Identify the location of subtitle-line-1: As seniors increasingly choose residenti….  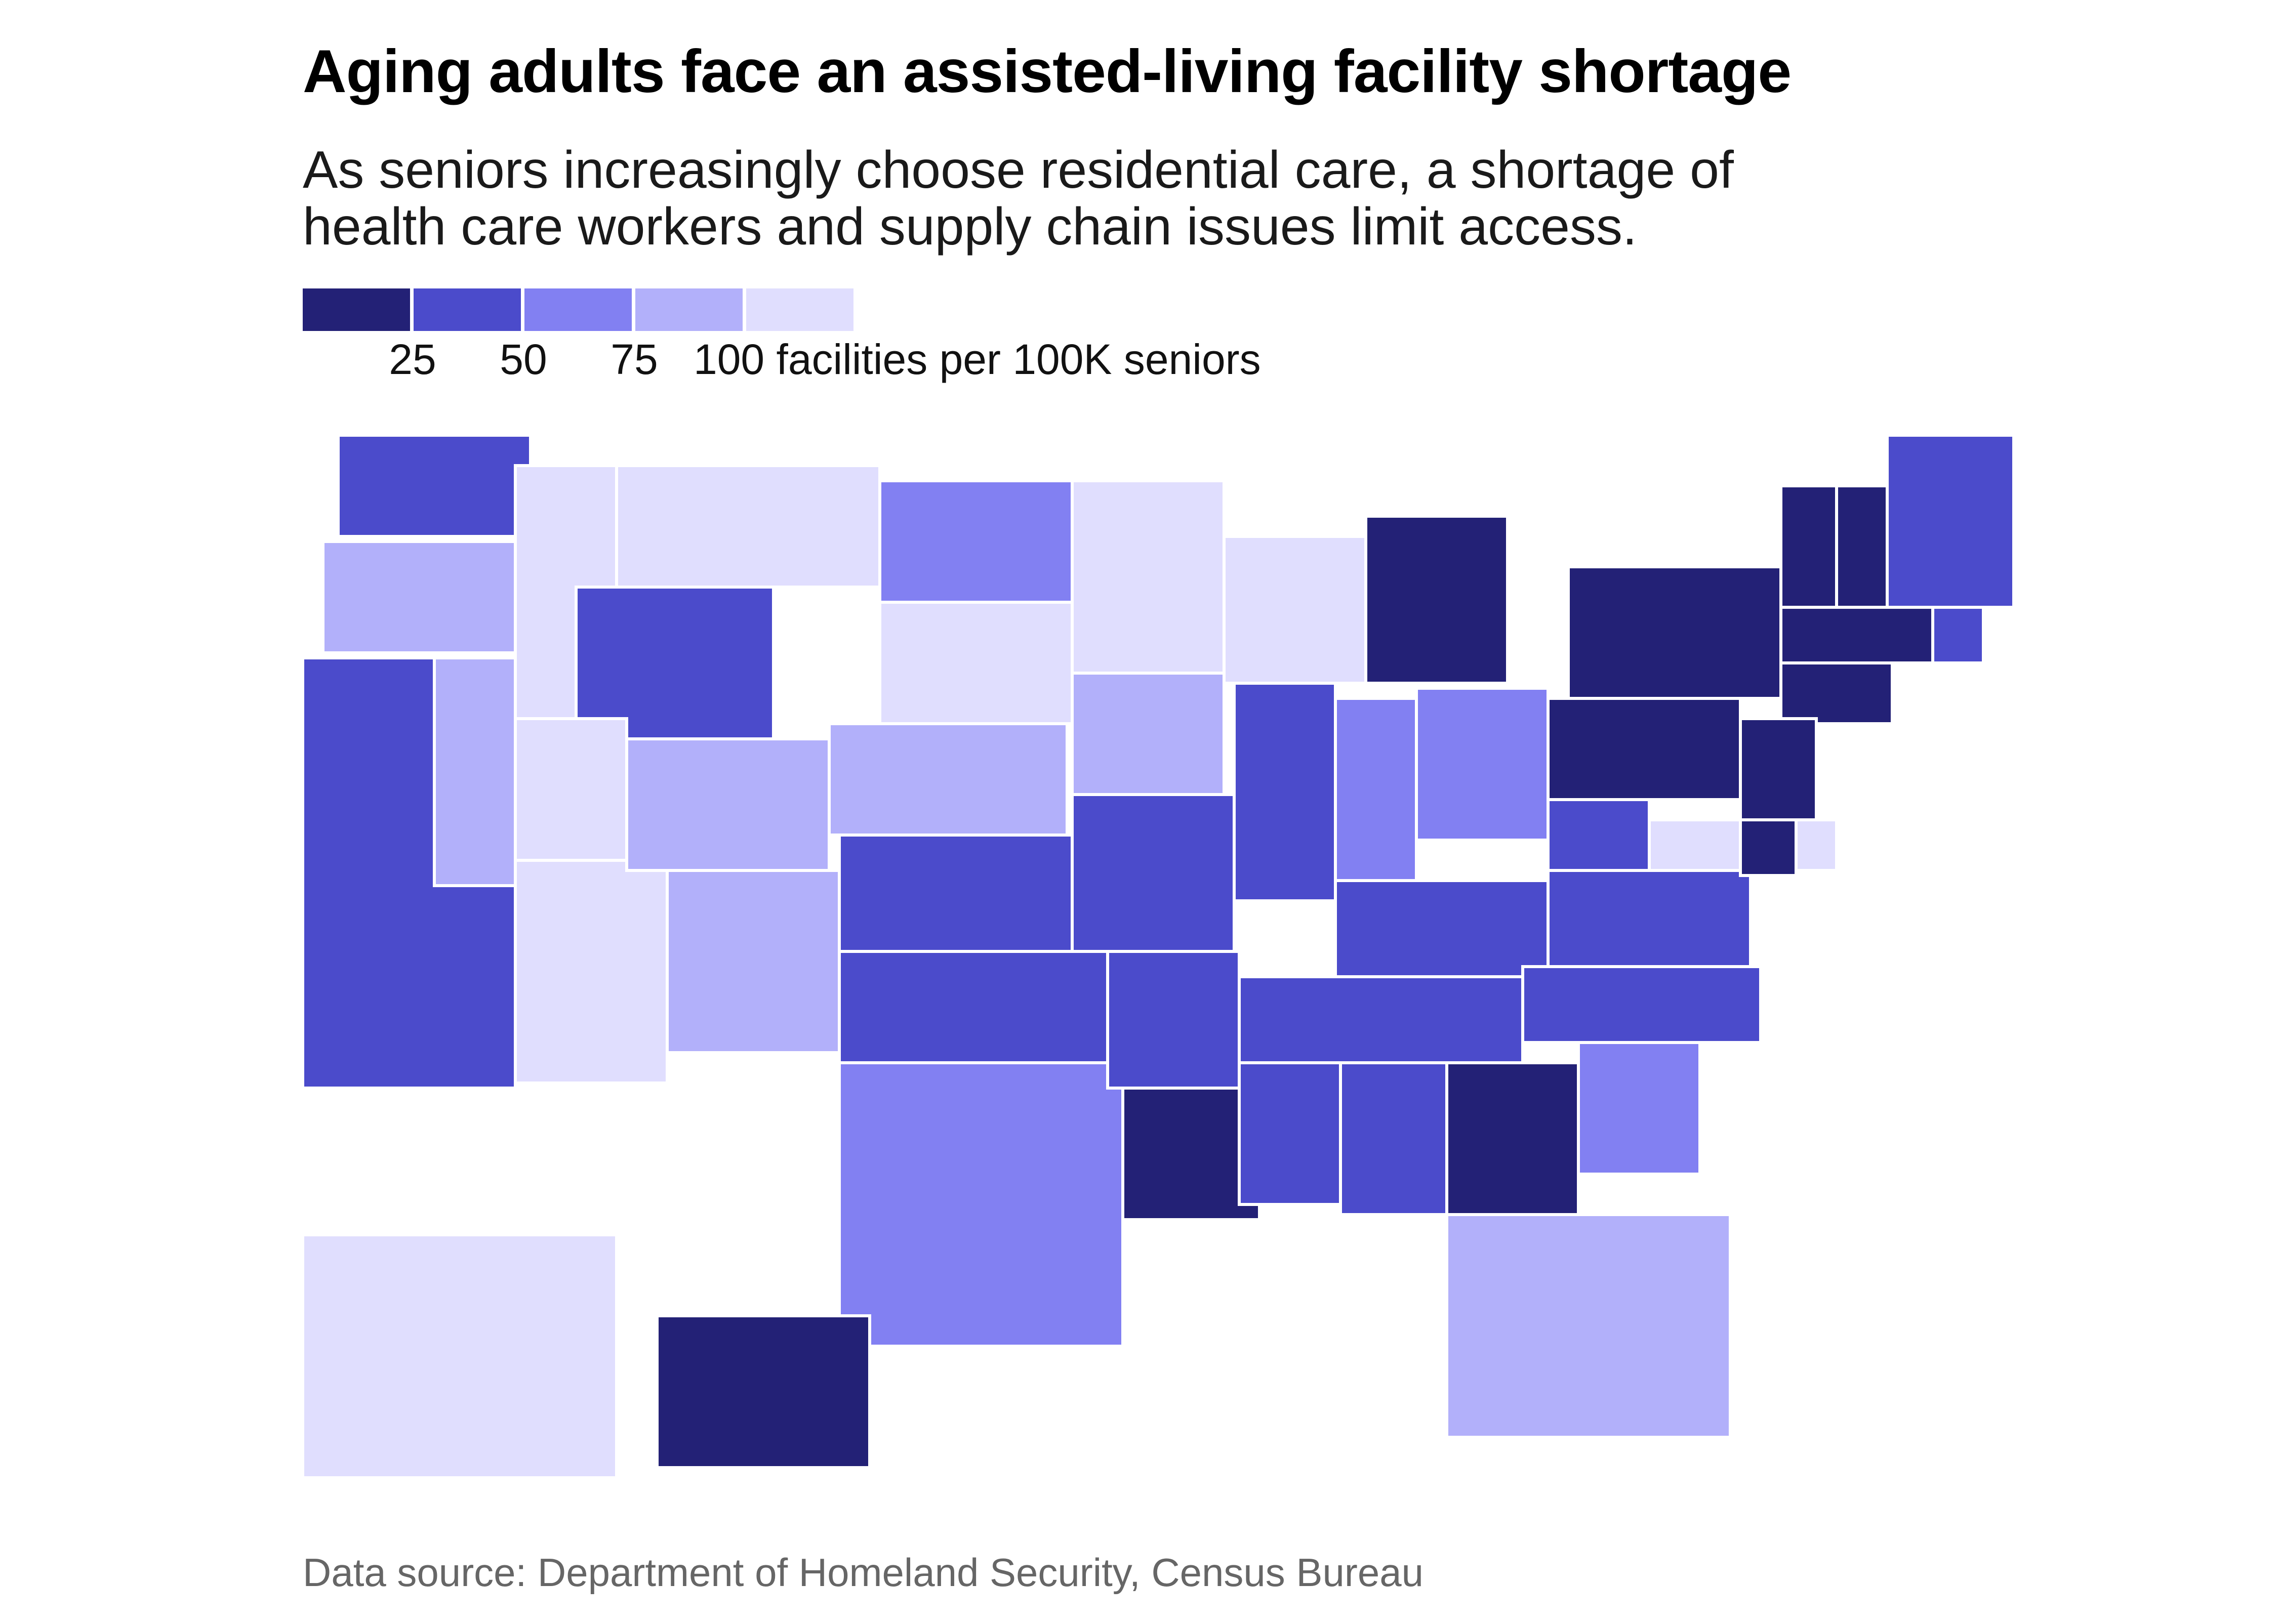
(1018, 170).